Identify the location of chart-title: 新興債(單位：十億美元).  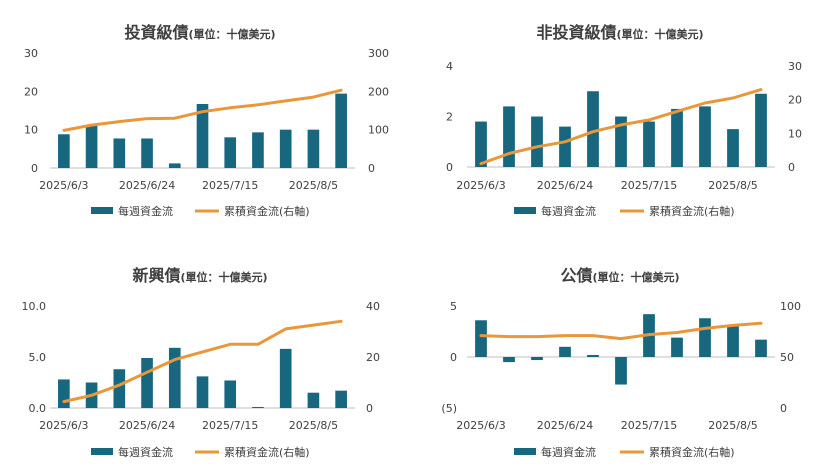
(199, 275).